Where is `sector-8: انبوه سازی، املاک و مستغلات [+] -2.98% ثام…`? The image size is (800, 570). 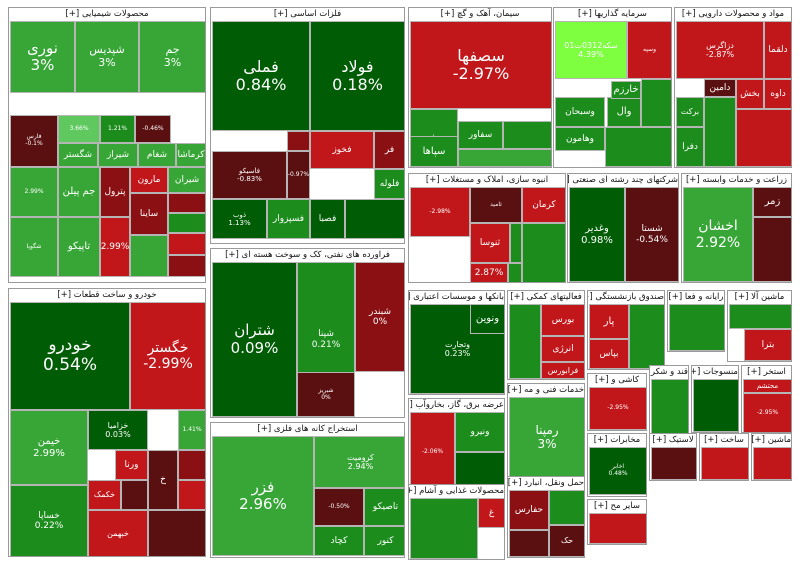
sector-8: انبوه سازی، املاک و مستغلات [+] -2.98% ثام… is located at coordinates (487, 228).